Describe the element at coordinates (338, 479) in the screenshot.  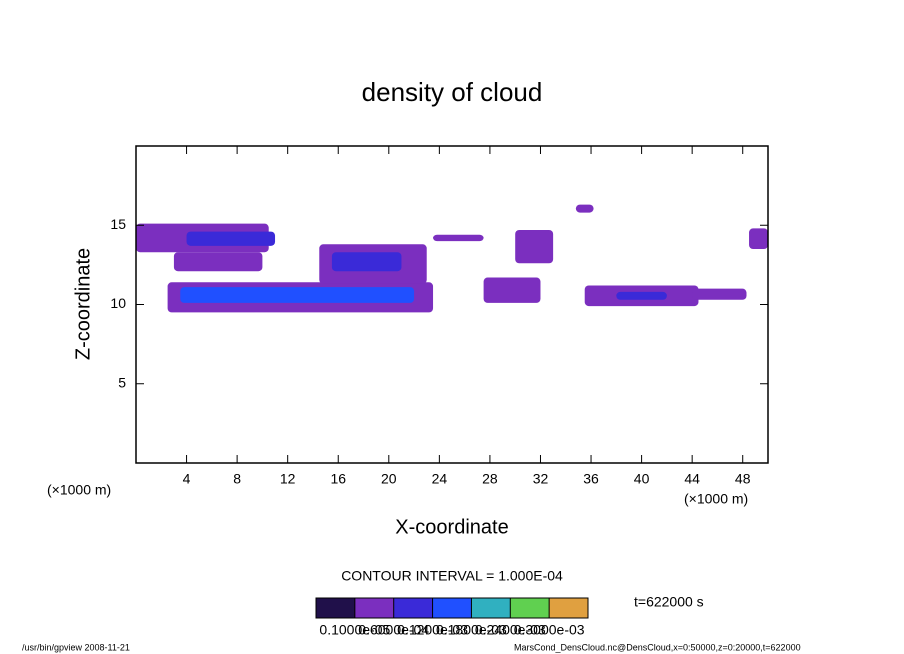
I see `x-tick-label: 16` at that location.